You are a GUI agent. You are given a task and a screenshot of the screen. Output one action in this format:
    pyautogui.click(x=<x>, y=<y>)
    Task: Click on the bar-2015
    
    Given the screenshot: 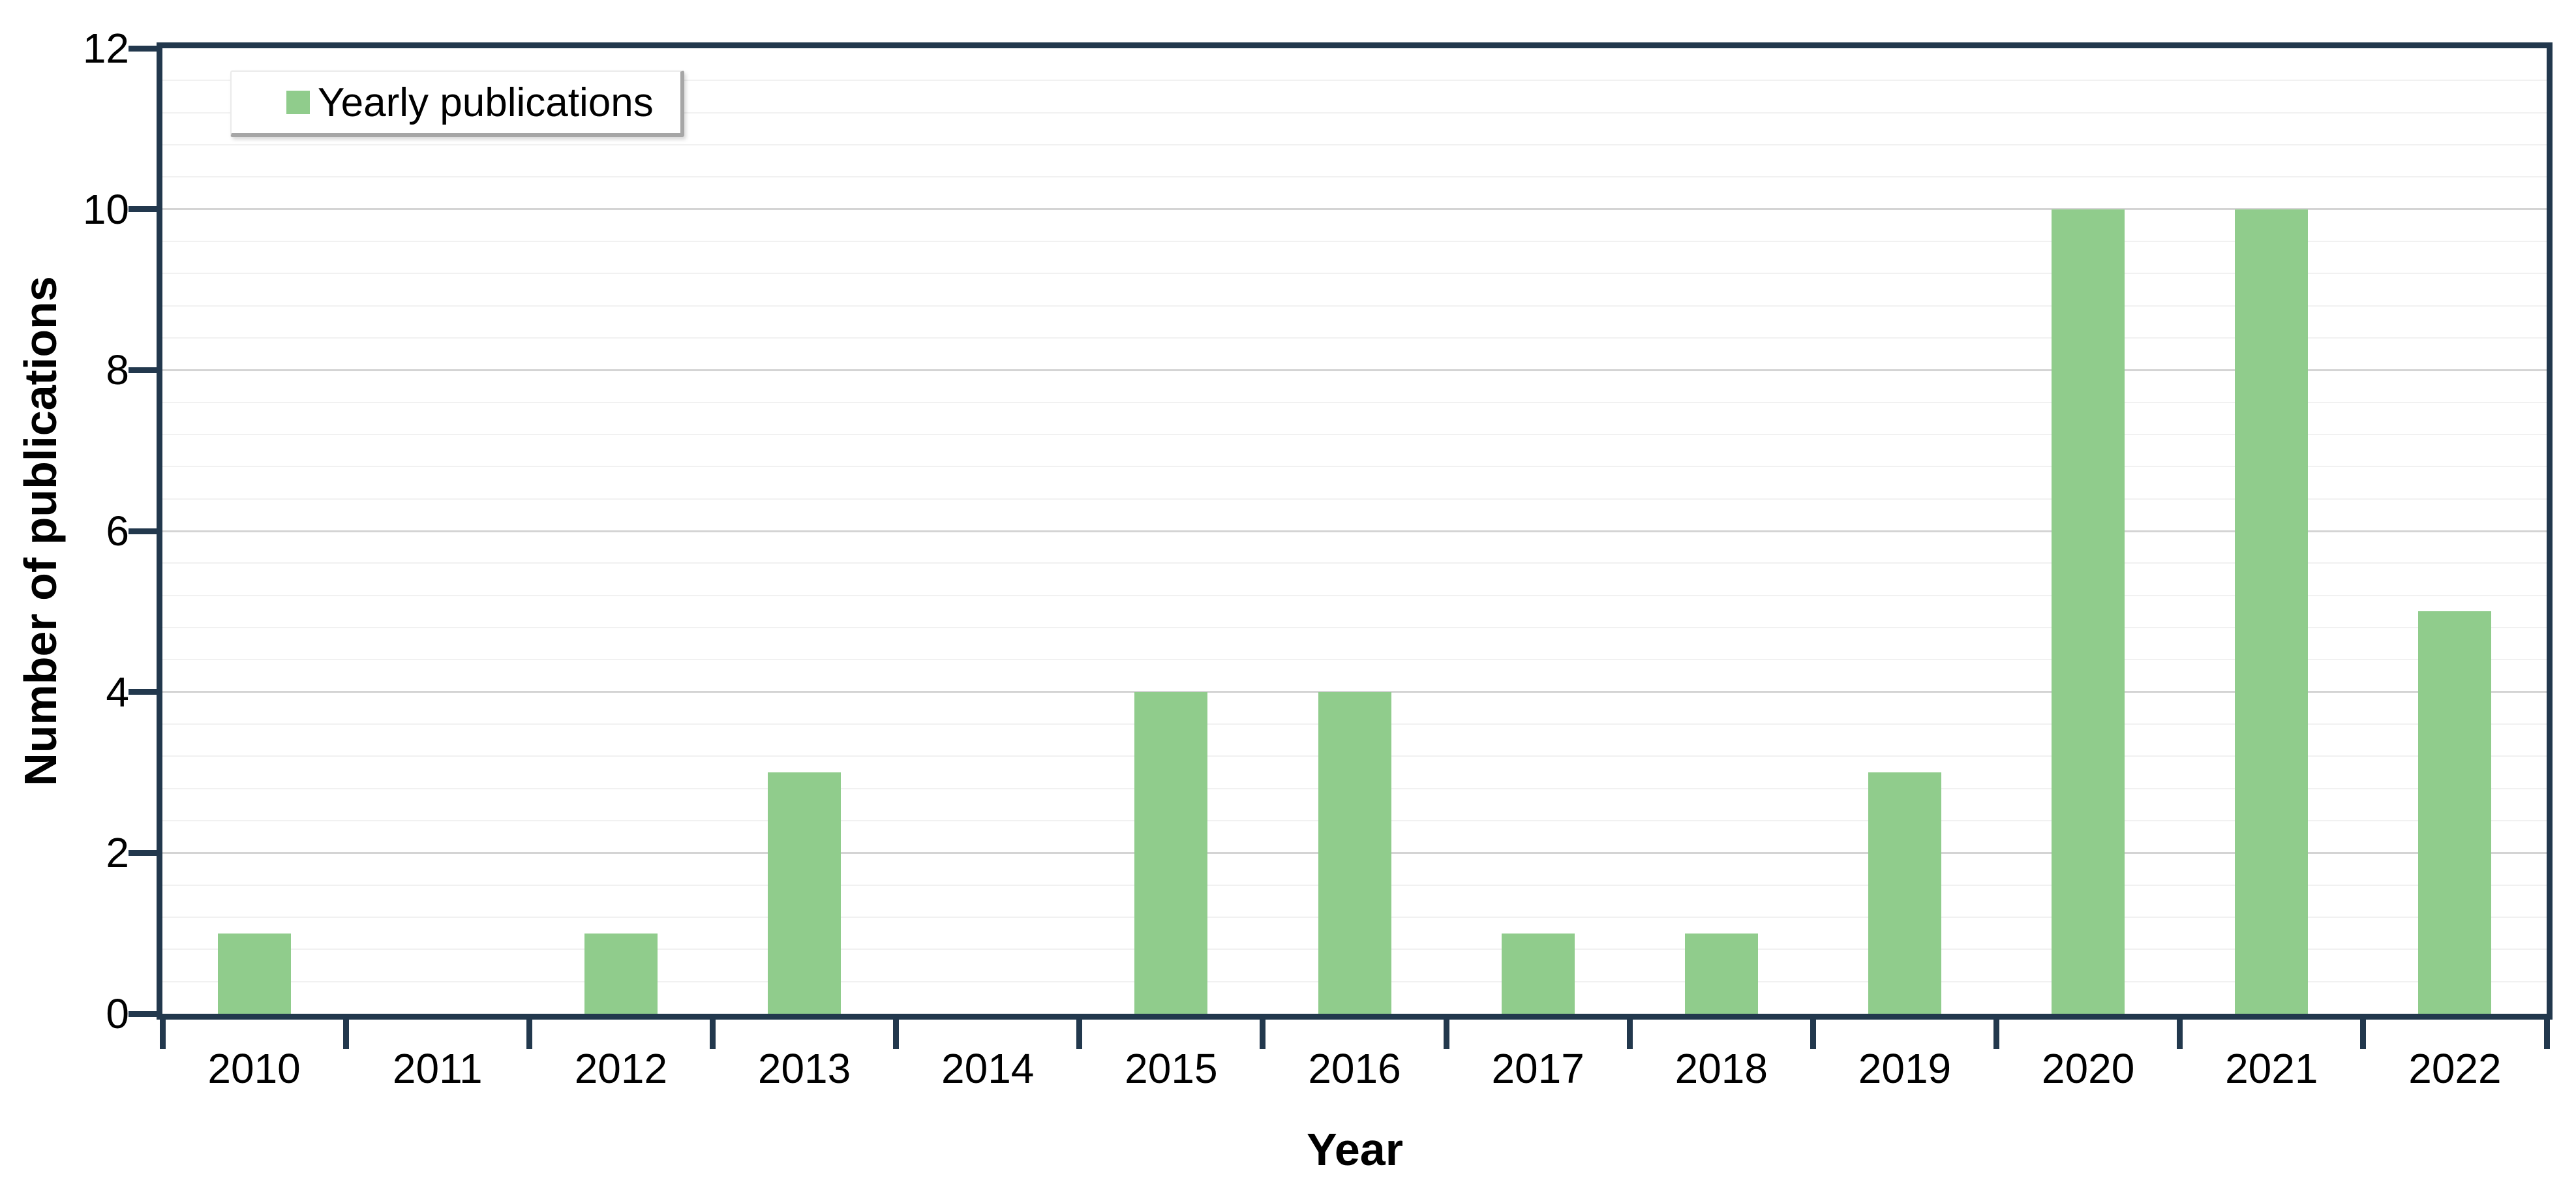 What is the action you would take?
    pyautogui.click(x=1171, y=852)
    